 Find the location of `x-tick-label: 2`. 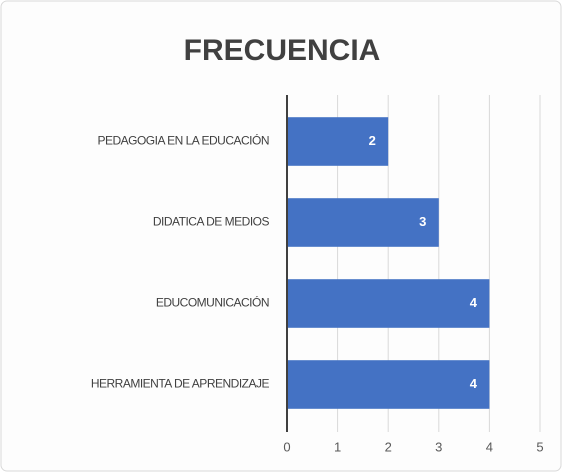

x-tick-label: 2 is located at coordinates (388, 446).